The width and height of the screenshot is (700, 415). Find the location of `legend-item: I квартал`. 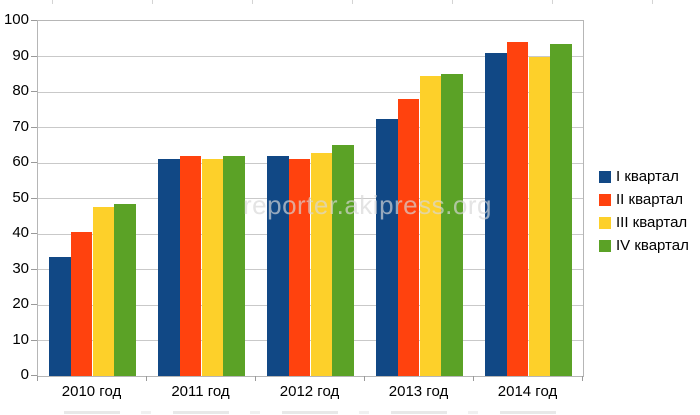

legend-item: I квартал is located at coordinates (644, 176).